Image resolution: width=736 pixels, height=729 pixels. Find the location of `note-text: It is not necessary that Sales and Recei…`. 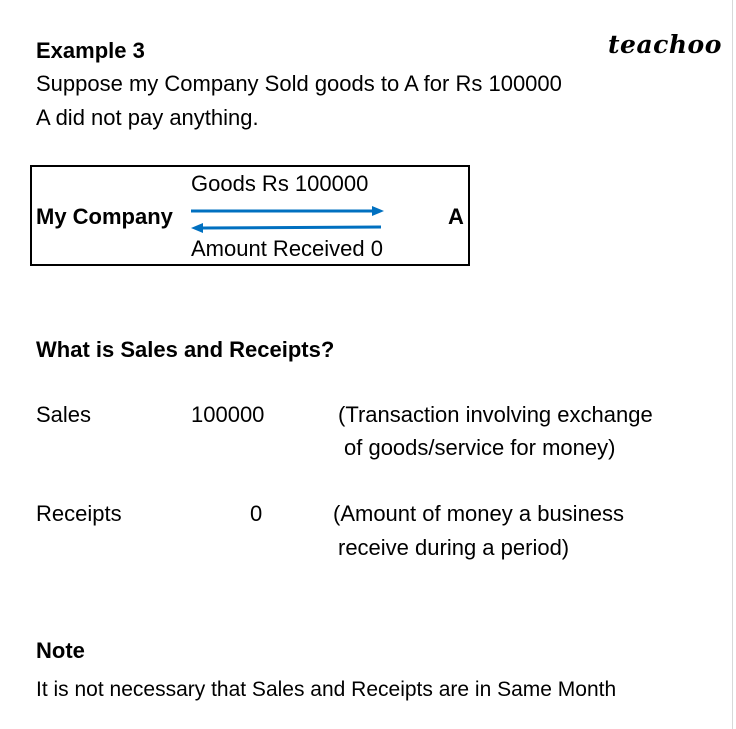

note-text: It is not necessary that Sales and Recei… is located at coordinates (326, 689).